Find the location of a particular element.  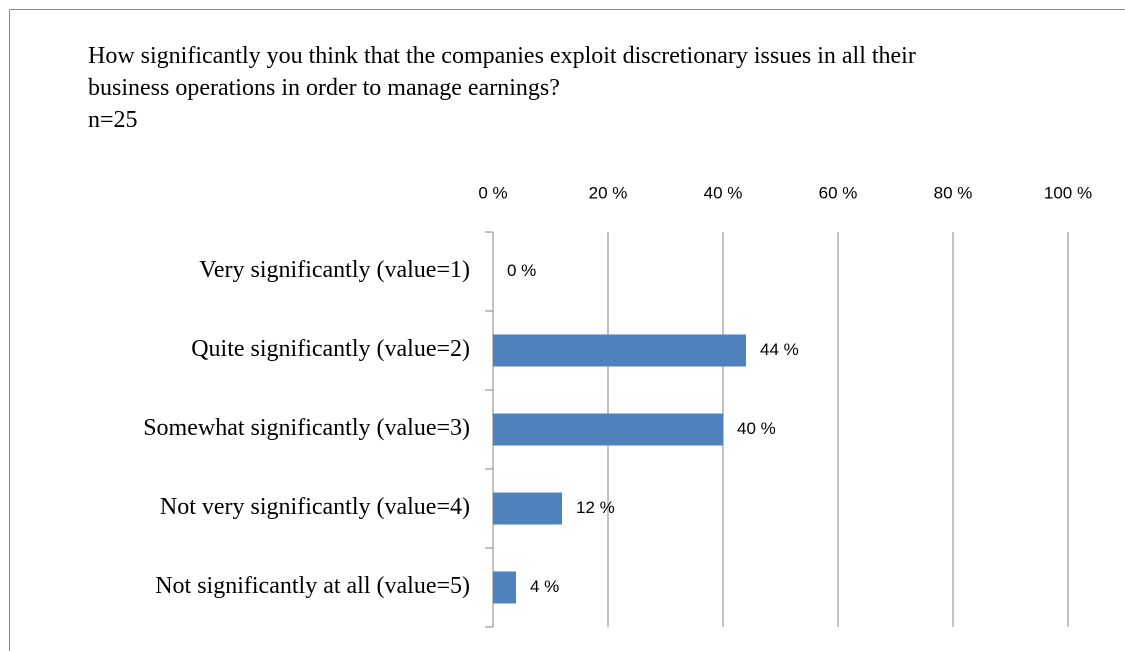

x-tick-label: 100 % is located at coordinates (1068, 192).